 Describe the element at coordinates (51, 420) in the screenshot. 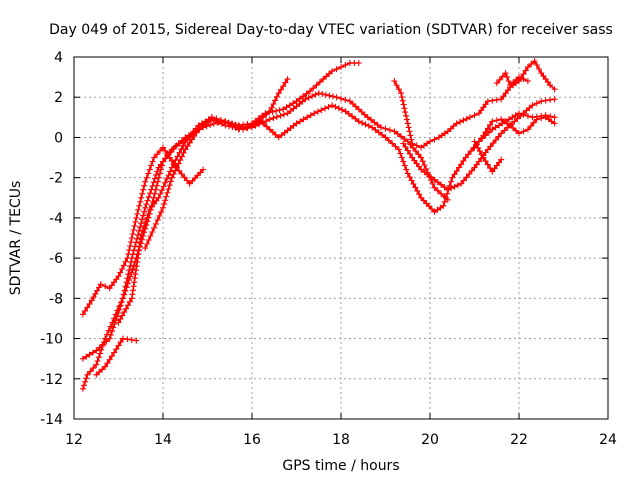

I see `y-tick-label: -14` at that location.